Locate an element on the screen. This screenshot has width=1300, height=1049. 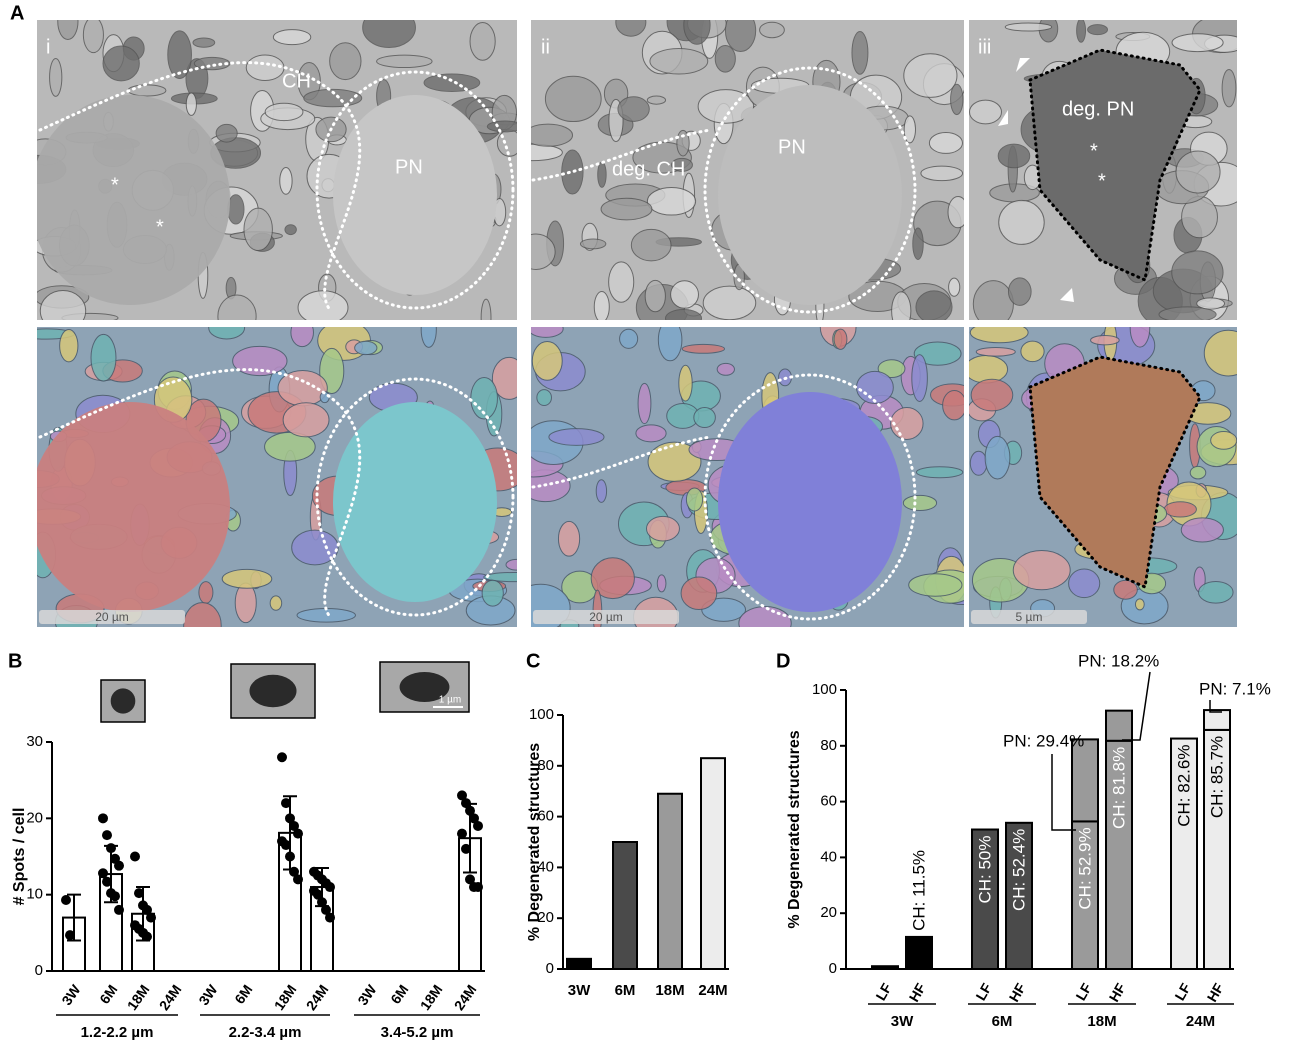
value-label: CH: 81.8% is located at coordinates (1118, 788).